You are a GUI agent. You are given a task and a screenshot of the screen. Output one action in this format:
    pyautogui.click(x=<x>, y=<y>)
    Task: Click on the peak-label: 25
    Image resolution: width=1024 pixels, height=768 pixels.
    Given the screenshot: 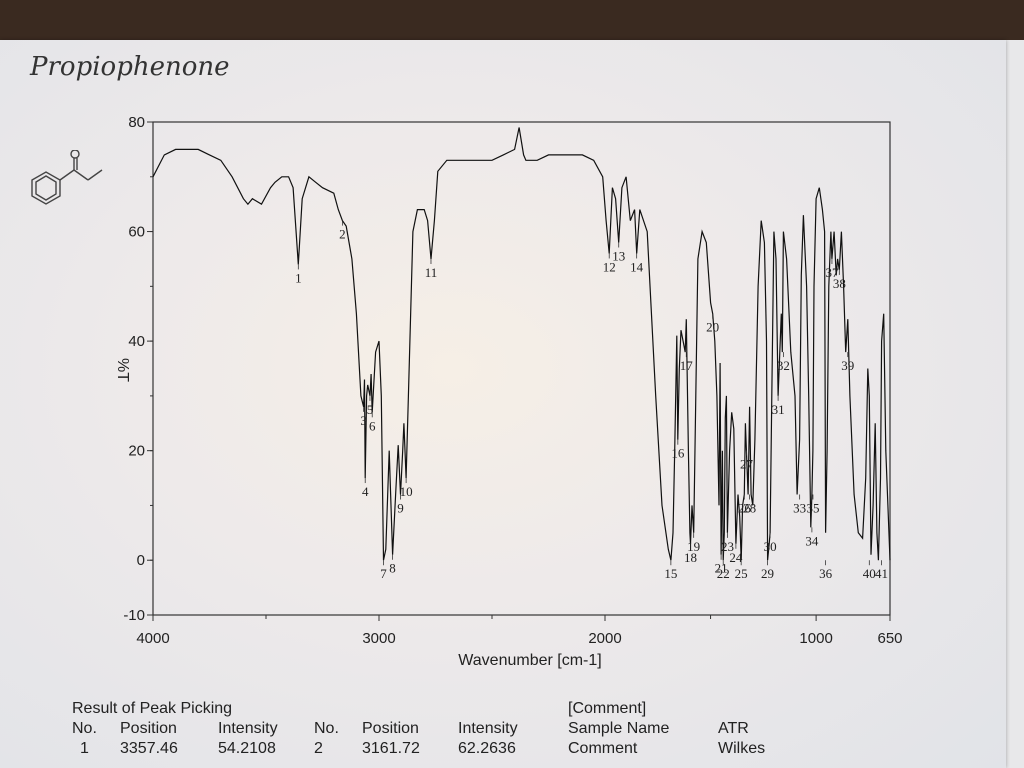 What is the action you would take?
    pyautogui.click(x=741, y=573)
    